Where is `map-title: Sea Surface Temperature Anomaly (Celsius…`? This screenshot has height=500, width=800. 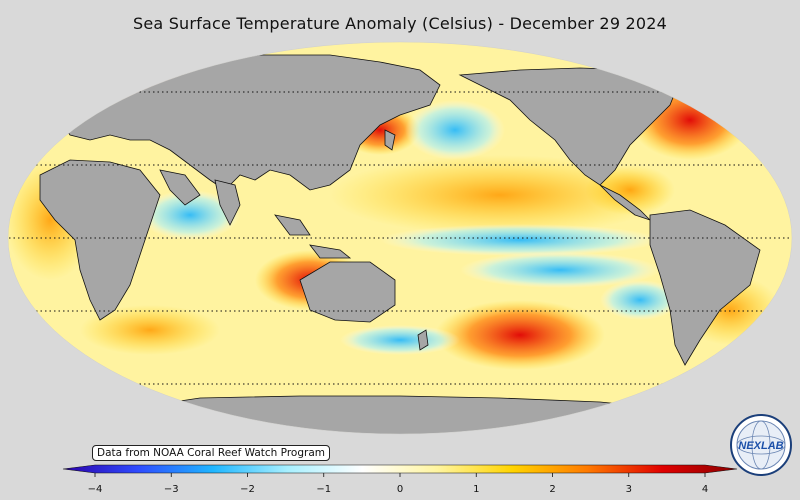
map-title: Sea Surface Temperature Anomaly (Celsius… is located at coordinates (400, 23).